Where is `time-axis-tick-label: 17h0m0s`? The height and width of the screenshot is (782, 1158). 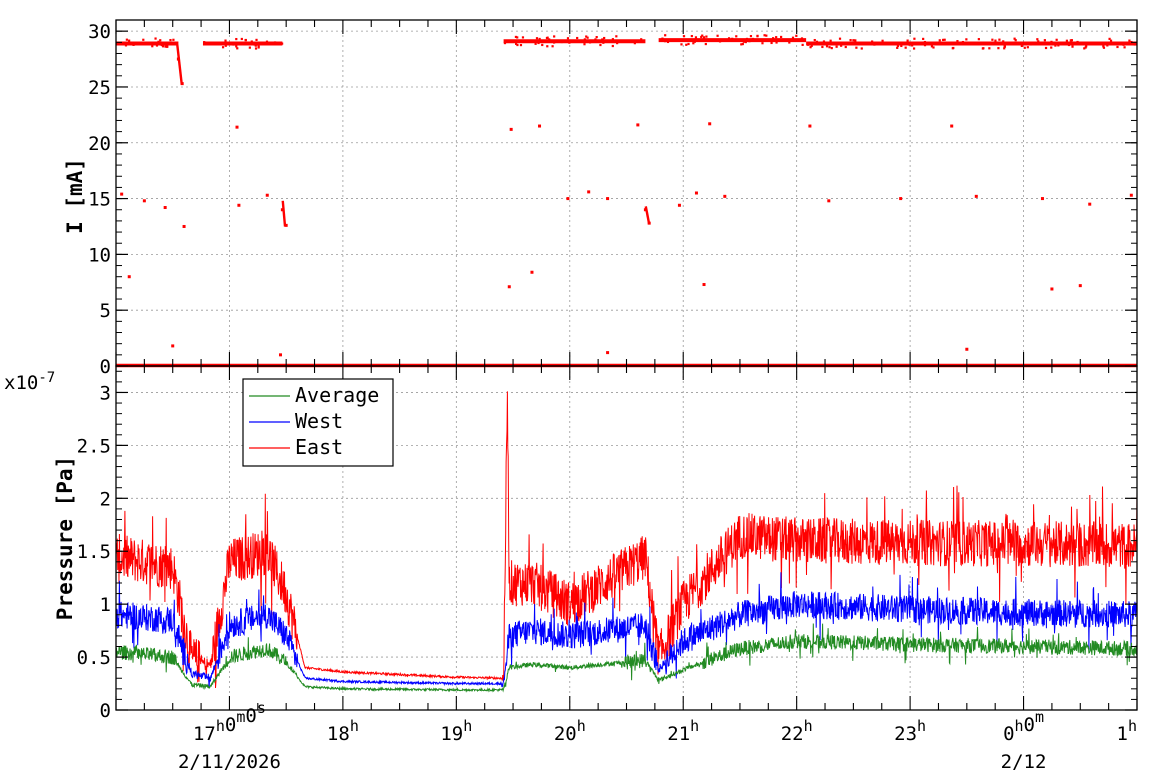 time-axis-tick-label: 17h0m0s is located at coordinates (229, 722).